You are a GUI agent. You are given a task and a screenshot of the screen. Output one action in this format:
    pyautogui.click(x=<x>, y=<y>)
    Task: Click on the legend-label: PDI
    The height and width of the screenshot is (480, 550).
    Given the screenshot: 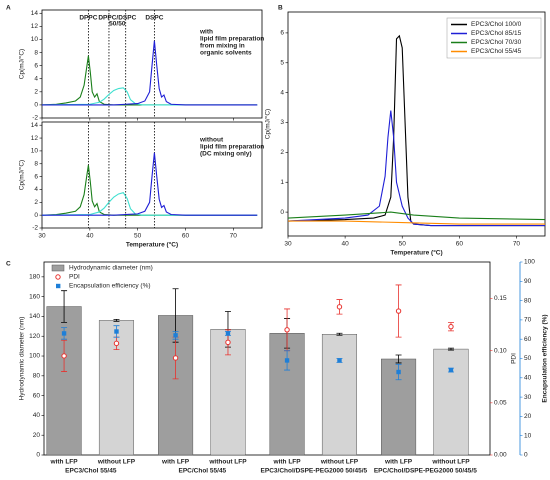 What is the action you would take?
    pyautogui.click(x=74, y=277)
    